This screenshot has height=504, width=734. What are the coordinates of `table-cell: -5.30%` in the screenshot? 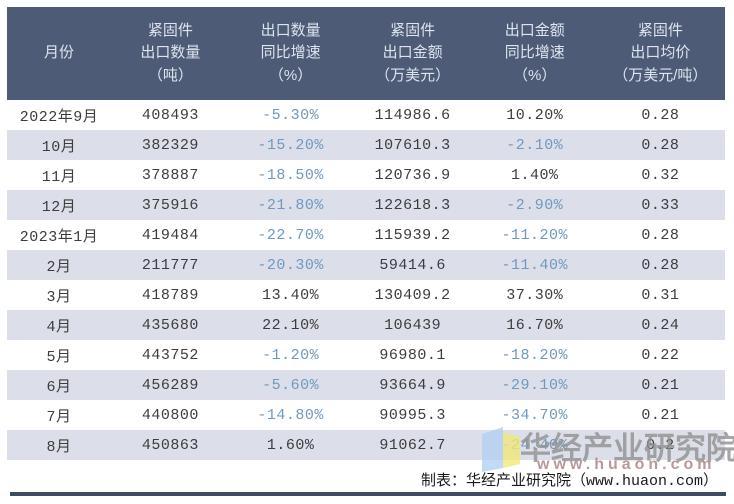 It's located at (291, 115).